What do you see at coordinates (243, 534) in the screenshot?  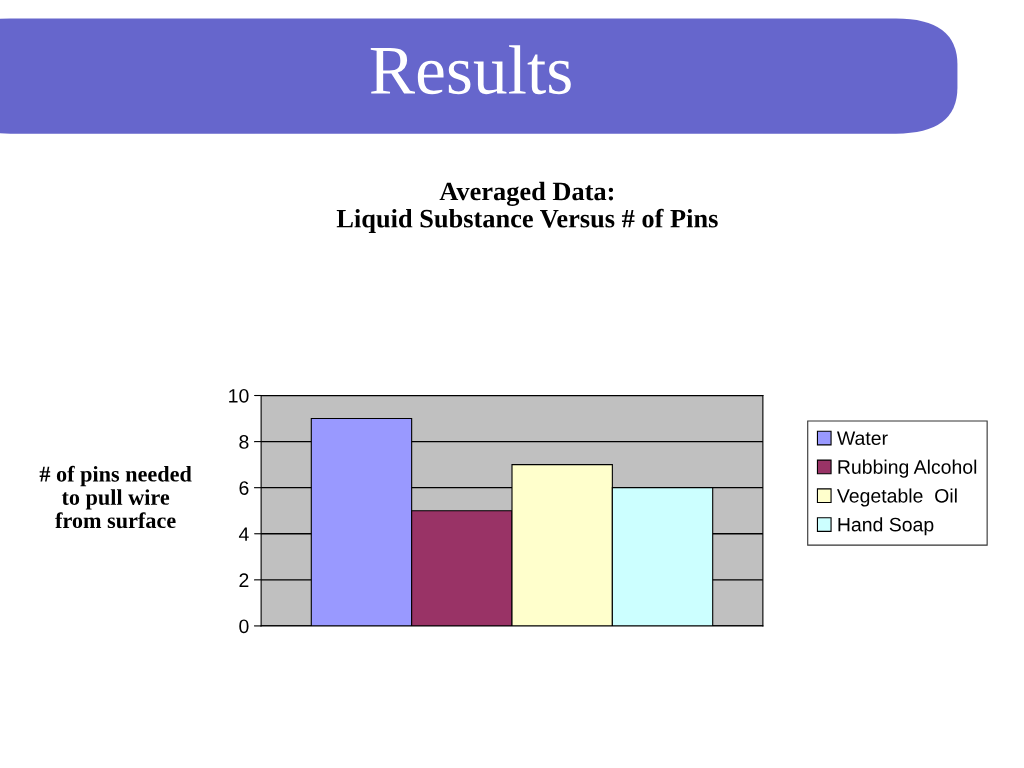 I see `y-tick-label: 4` at bounding box center [243, 534].